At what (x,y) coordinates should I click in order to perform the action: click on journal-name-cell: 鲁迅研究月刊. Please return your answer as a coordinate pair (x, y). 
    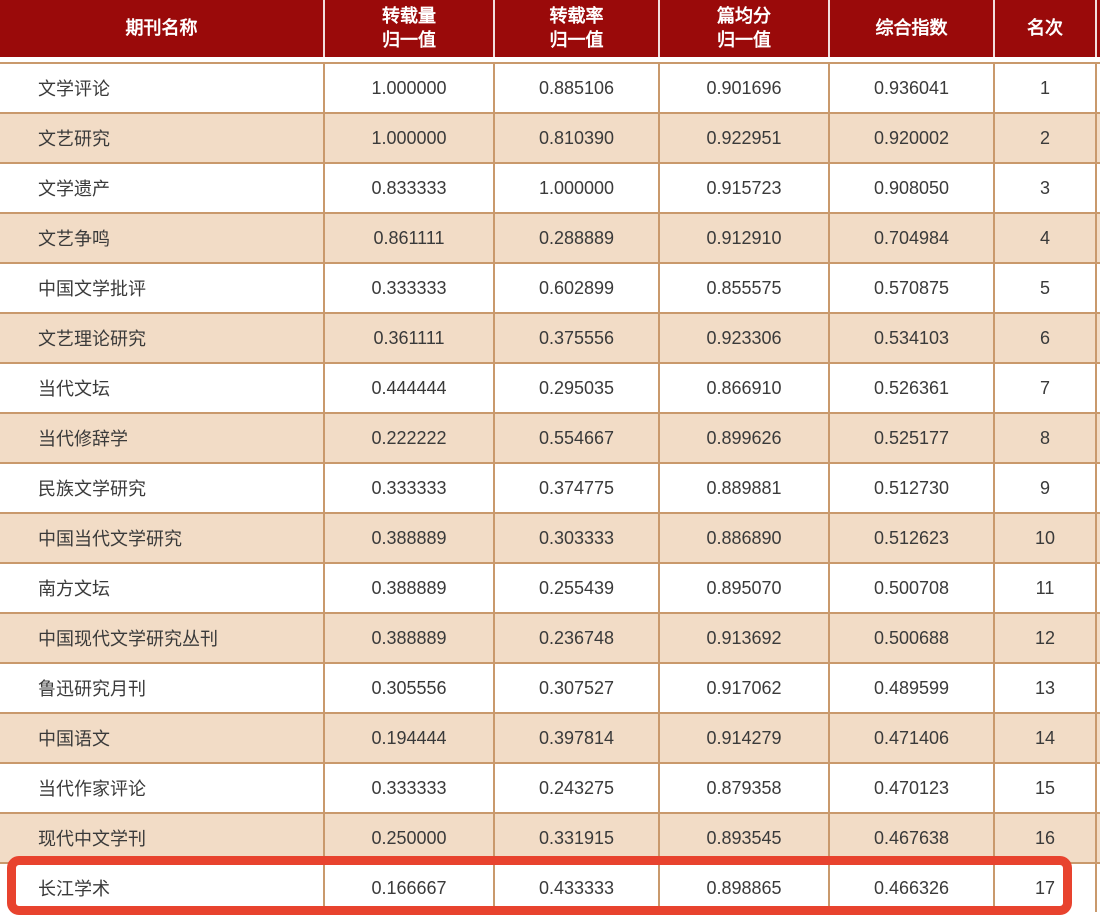
    Looking at the image, I should click on (162, 688).